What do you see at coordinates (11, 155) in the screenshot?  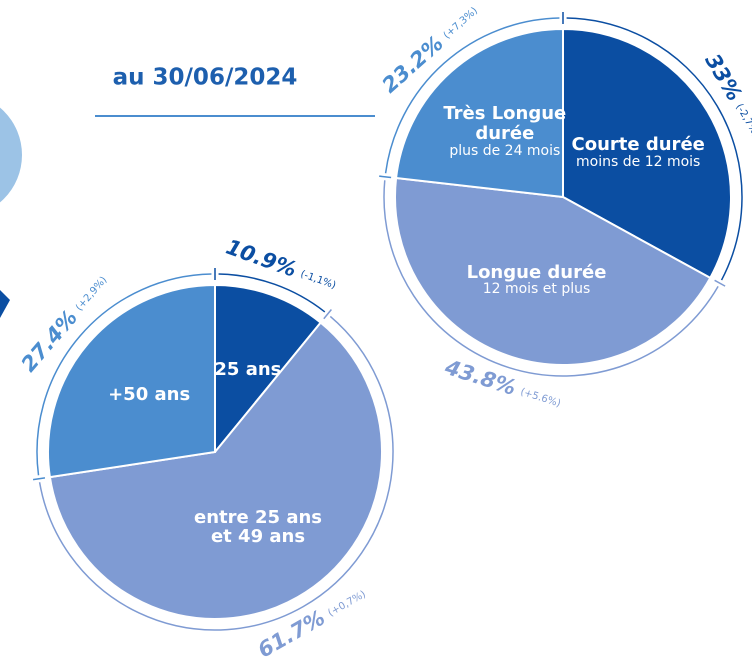 I see `decor-circle` at bounding box center [11, 155].